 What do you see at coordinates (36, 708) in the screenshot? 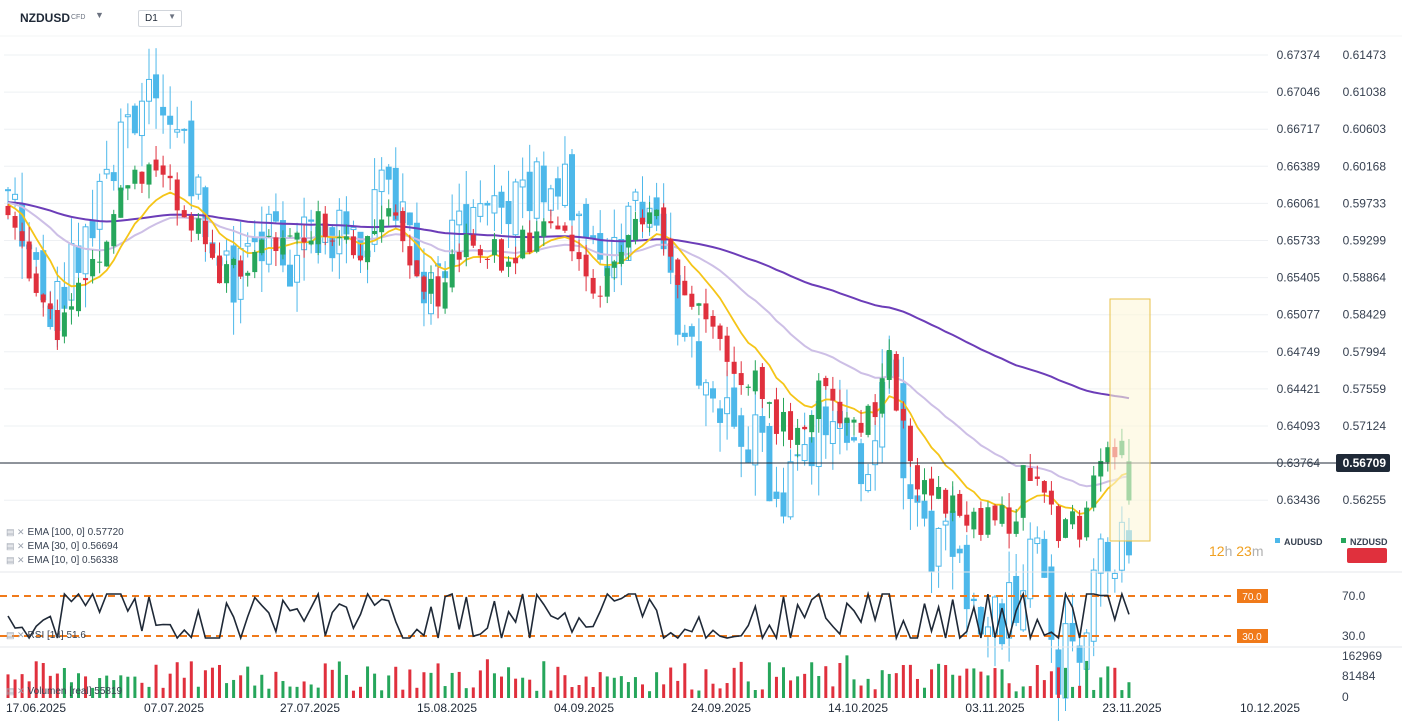
I see `x-tick: 17.06.2025` at bounding box center [36, 708].